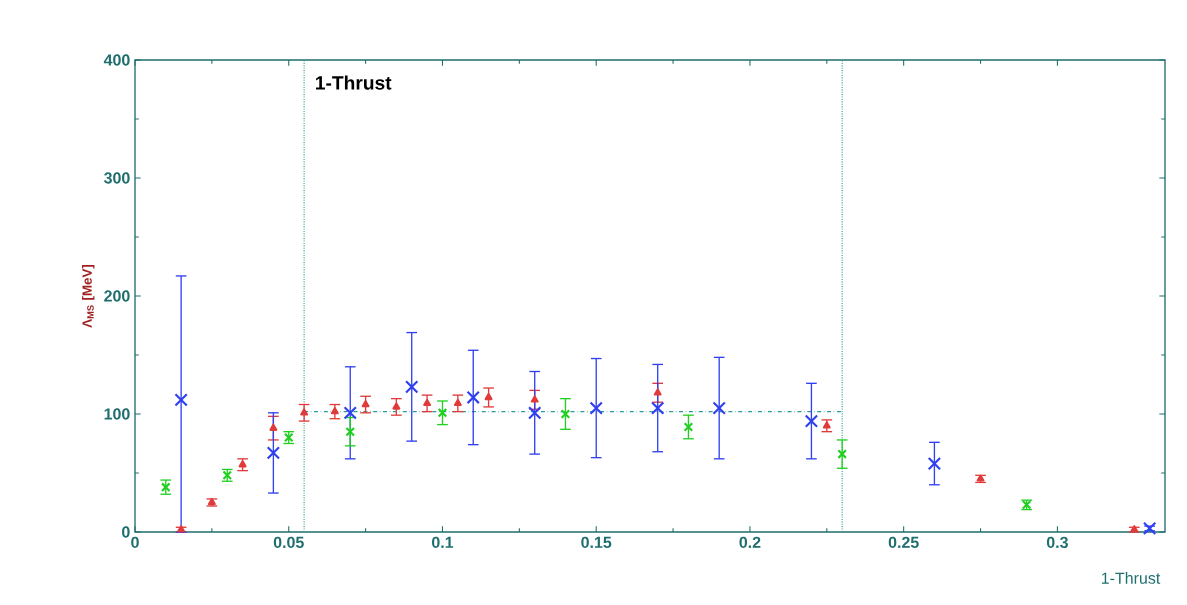 The height and width of the screenshot is (605, 1187). What do you see at coordinates (750, 542) in the screenshot?
I see `x-tick-label: 0.2` at bounding box center [750, 542].